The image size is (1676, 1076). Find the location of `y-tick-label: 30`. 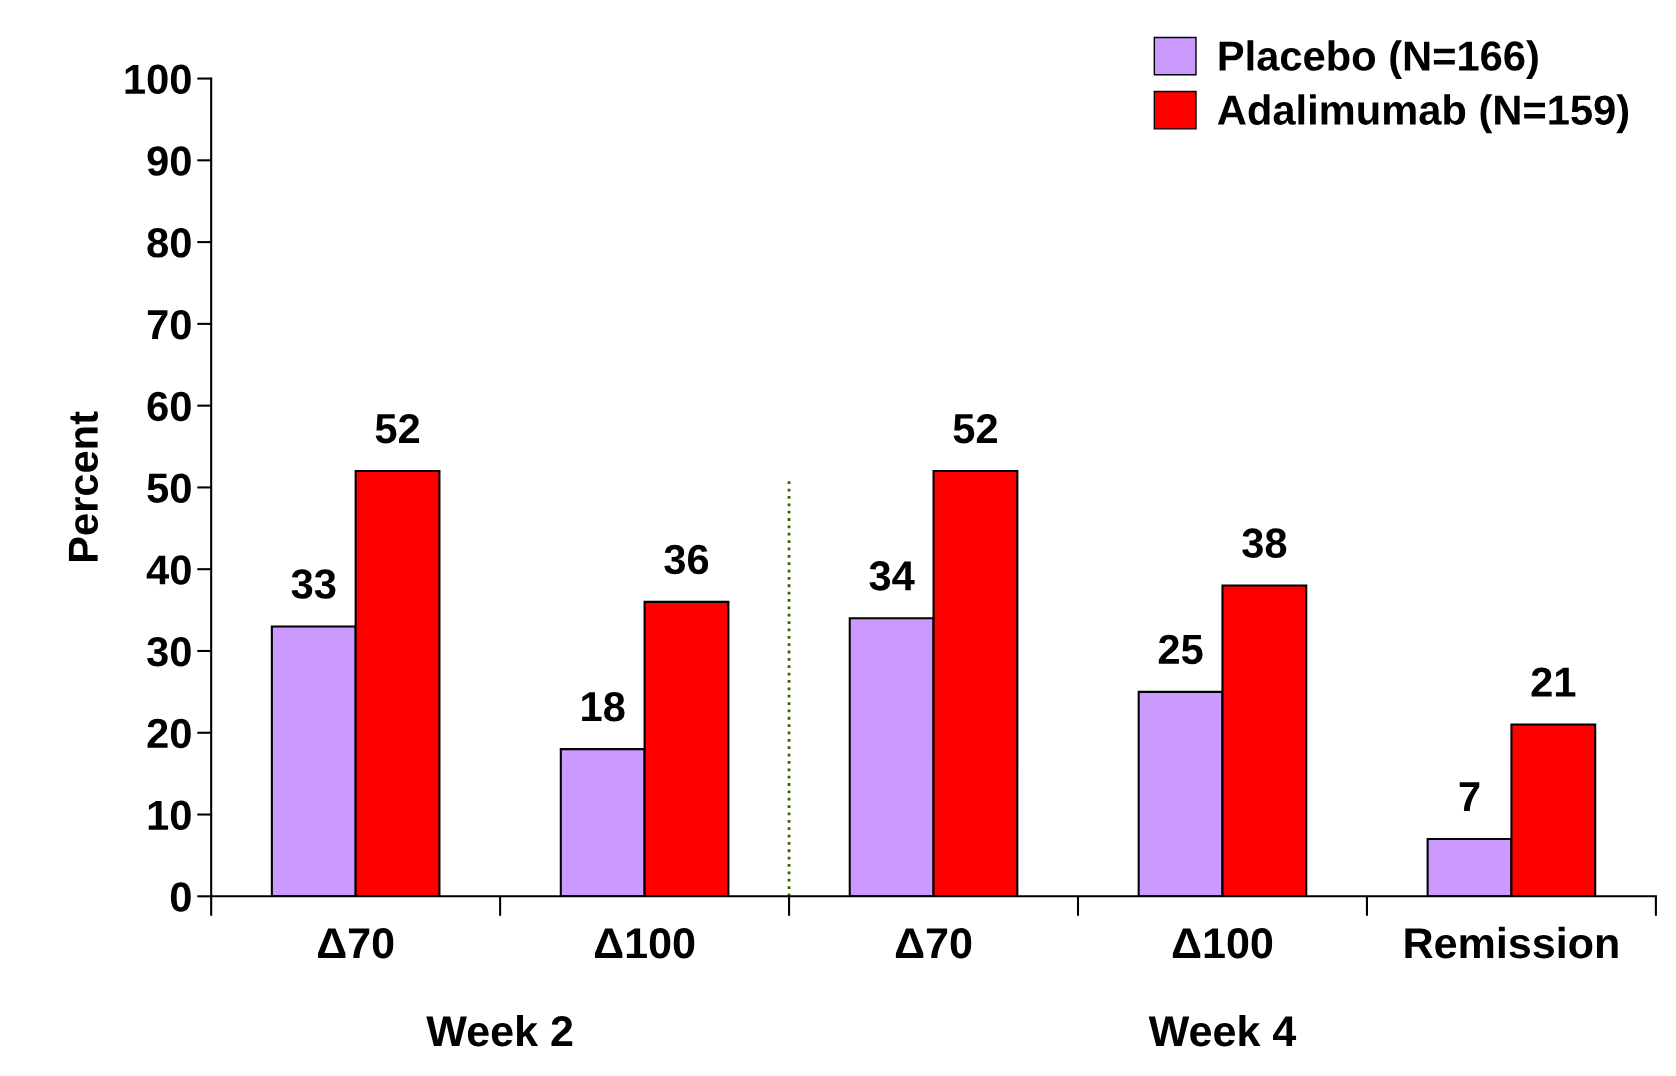

y-tick-label: 30 is located at coordinates (169, 651).